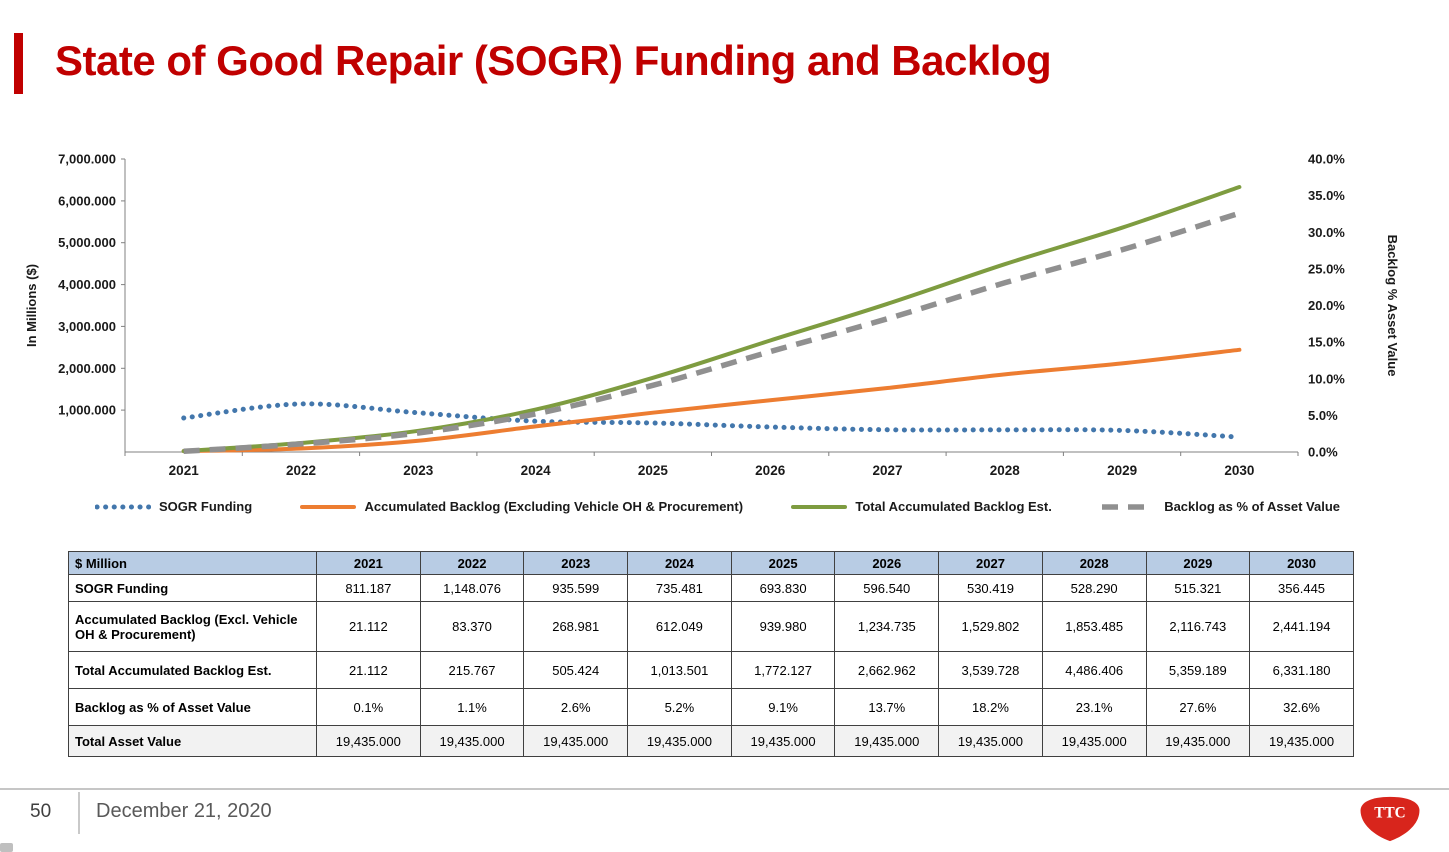 This screenshot has width=1449, height=852. Describe the element at coordinates (887, 626) in the screenshot. I see `table-cell: 1,234.735` at that location.